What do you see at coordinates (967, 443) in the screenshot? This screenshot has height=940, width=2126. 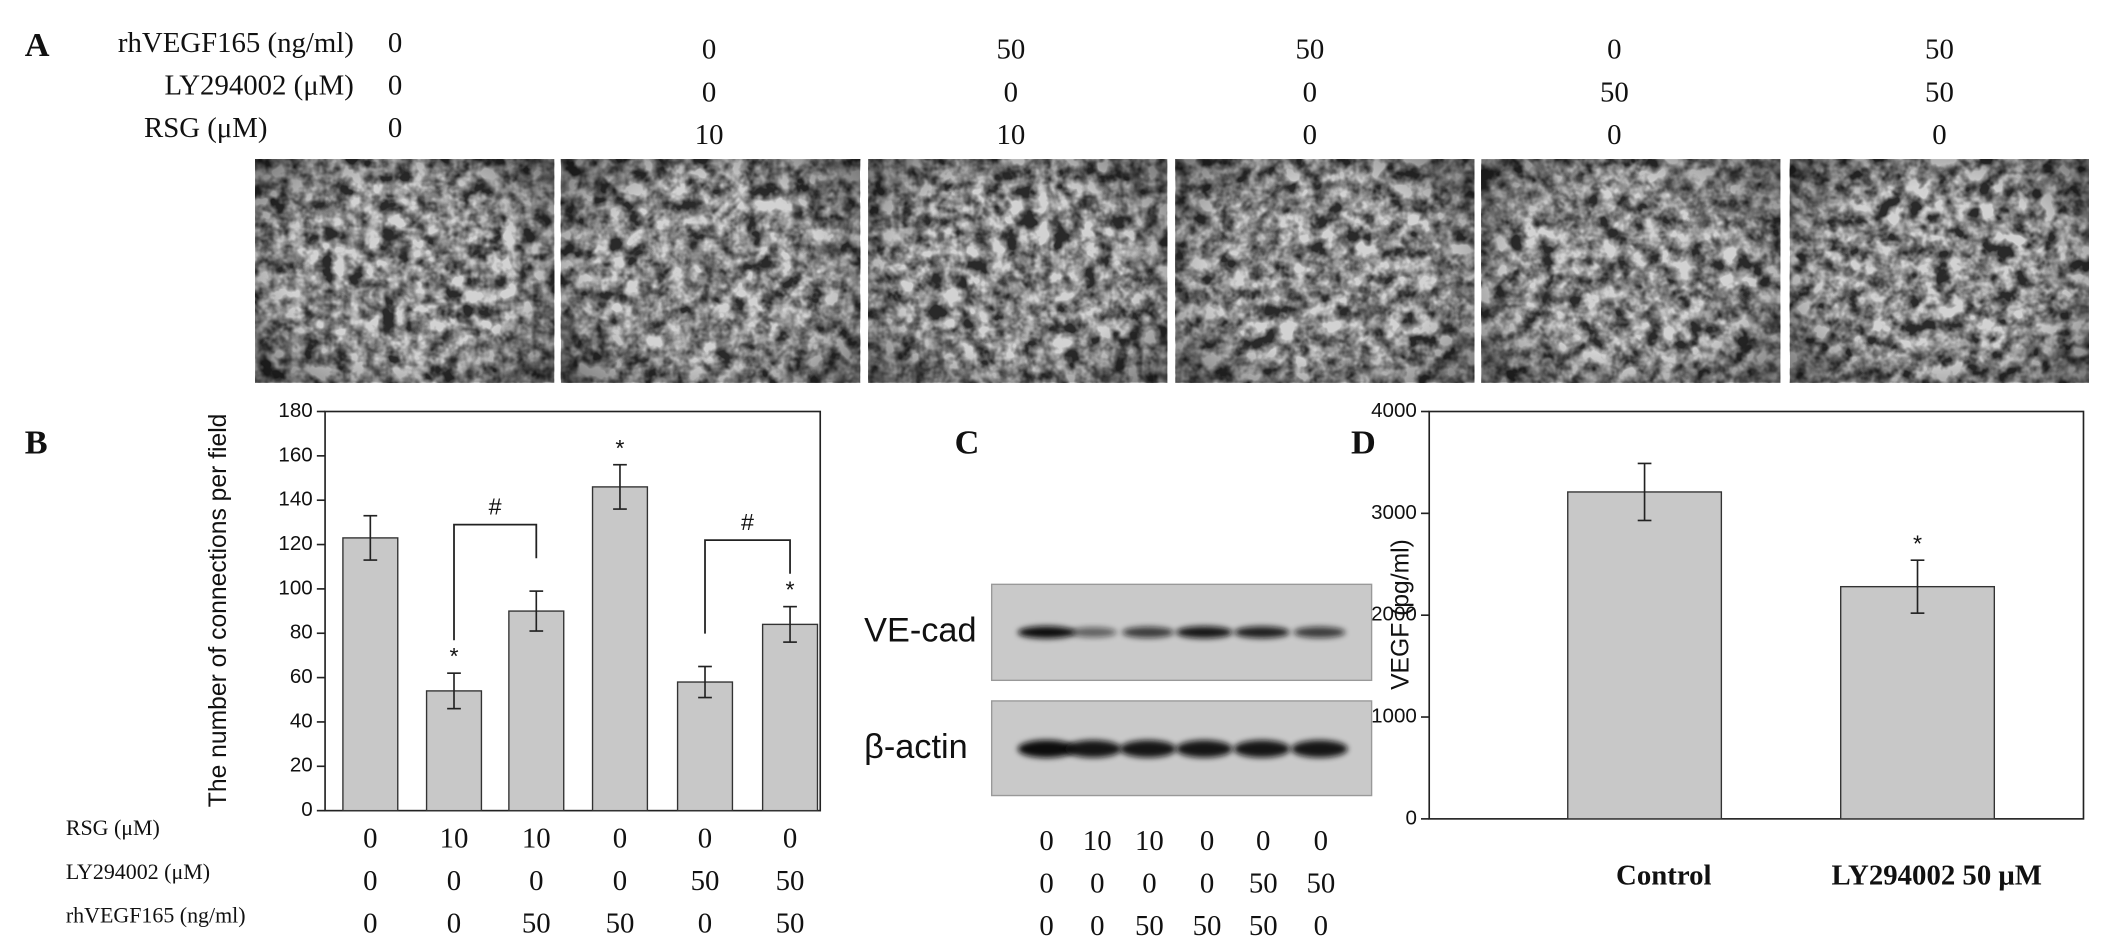 I see `panel-label: C` at bounding box center [967, 443].